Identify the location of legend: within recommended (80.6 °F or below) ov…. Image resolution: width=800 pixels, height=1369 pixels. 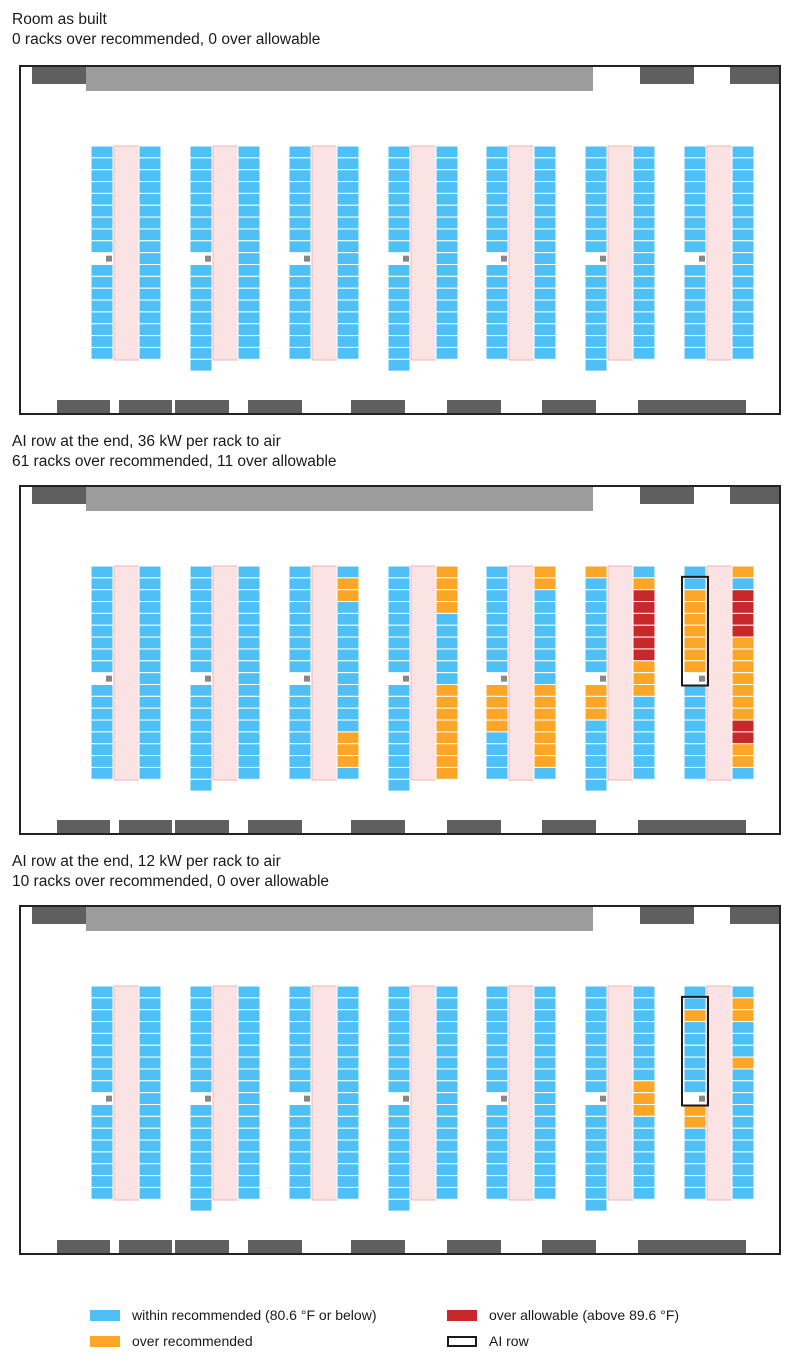
(420, 1330).